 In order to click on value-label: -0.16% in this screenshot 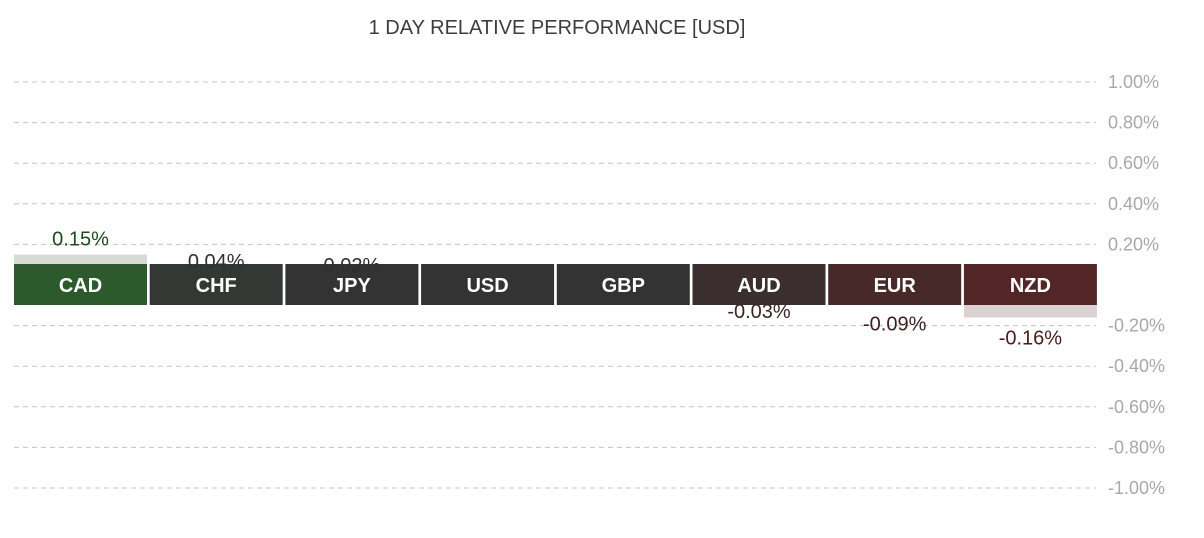, I will do `click(1031, 338)`.